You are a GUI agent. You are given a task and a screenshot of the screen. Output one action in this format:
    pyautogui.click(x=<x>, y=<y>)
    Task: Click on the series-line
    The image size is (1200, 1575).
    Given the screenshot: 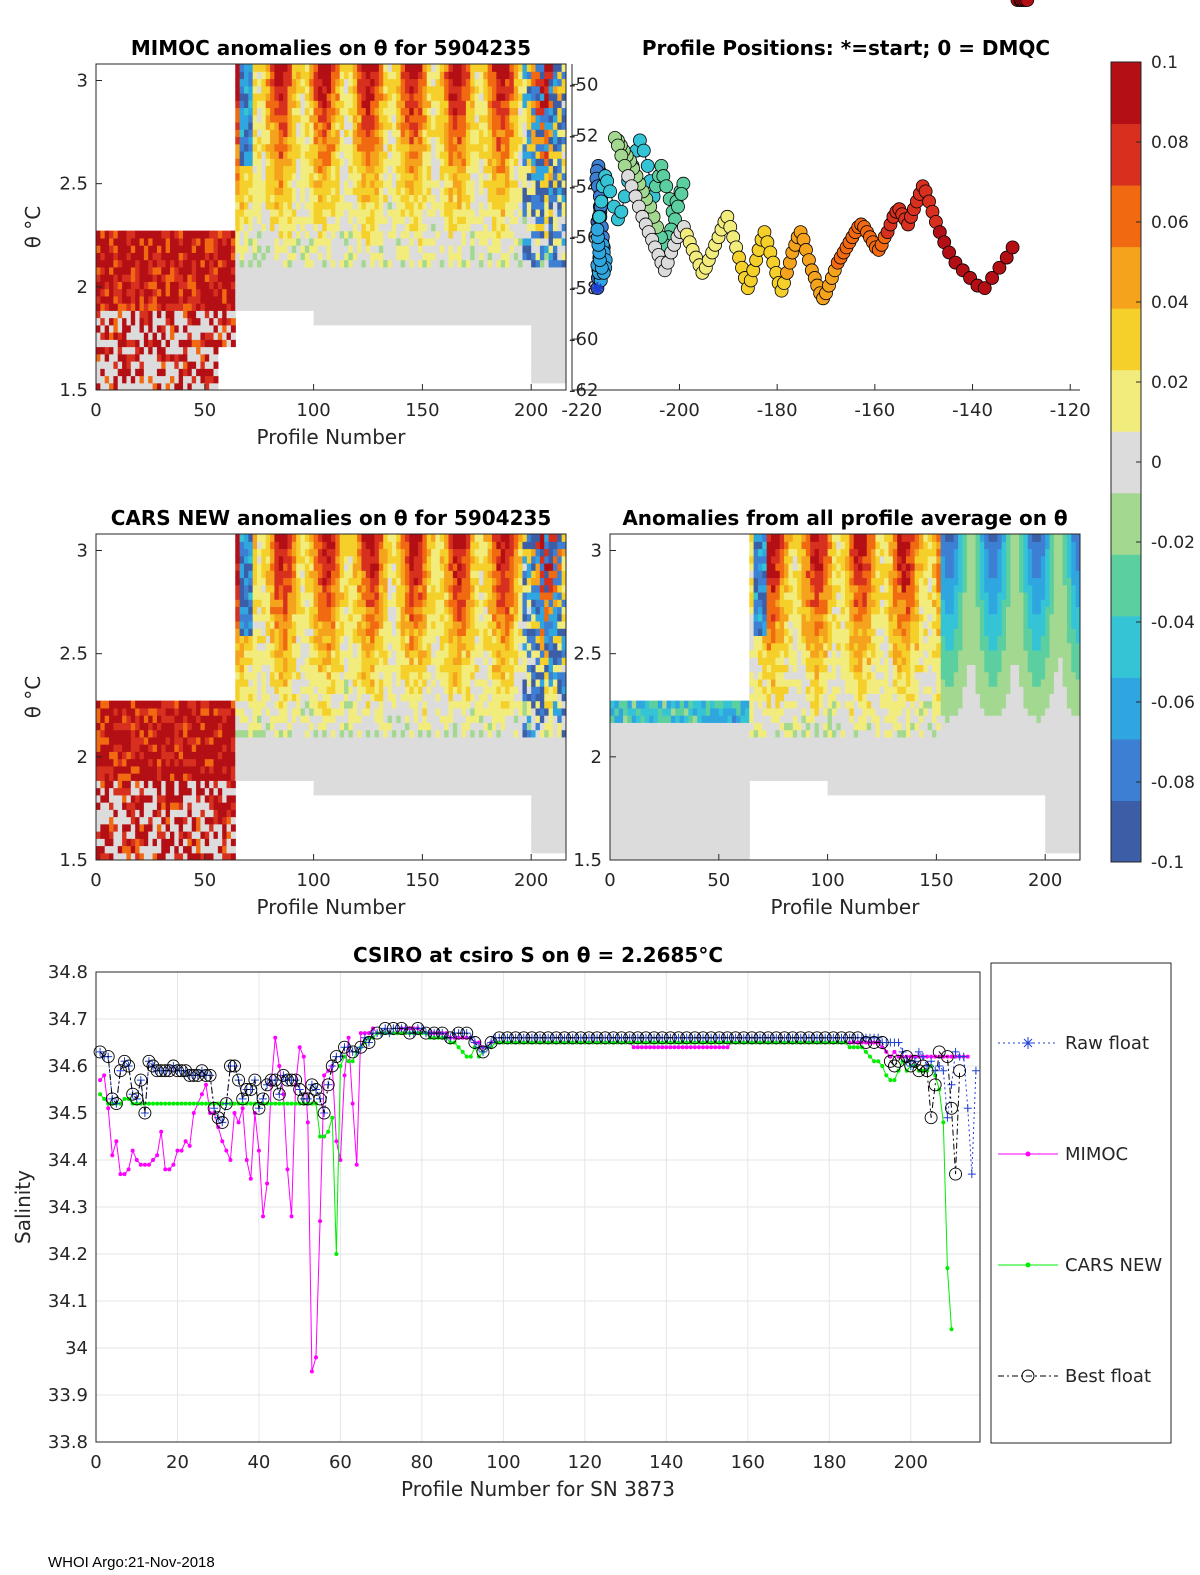 What is the action you would take?
    pyautogui.click(x=525, y=1181)
    